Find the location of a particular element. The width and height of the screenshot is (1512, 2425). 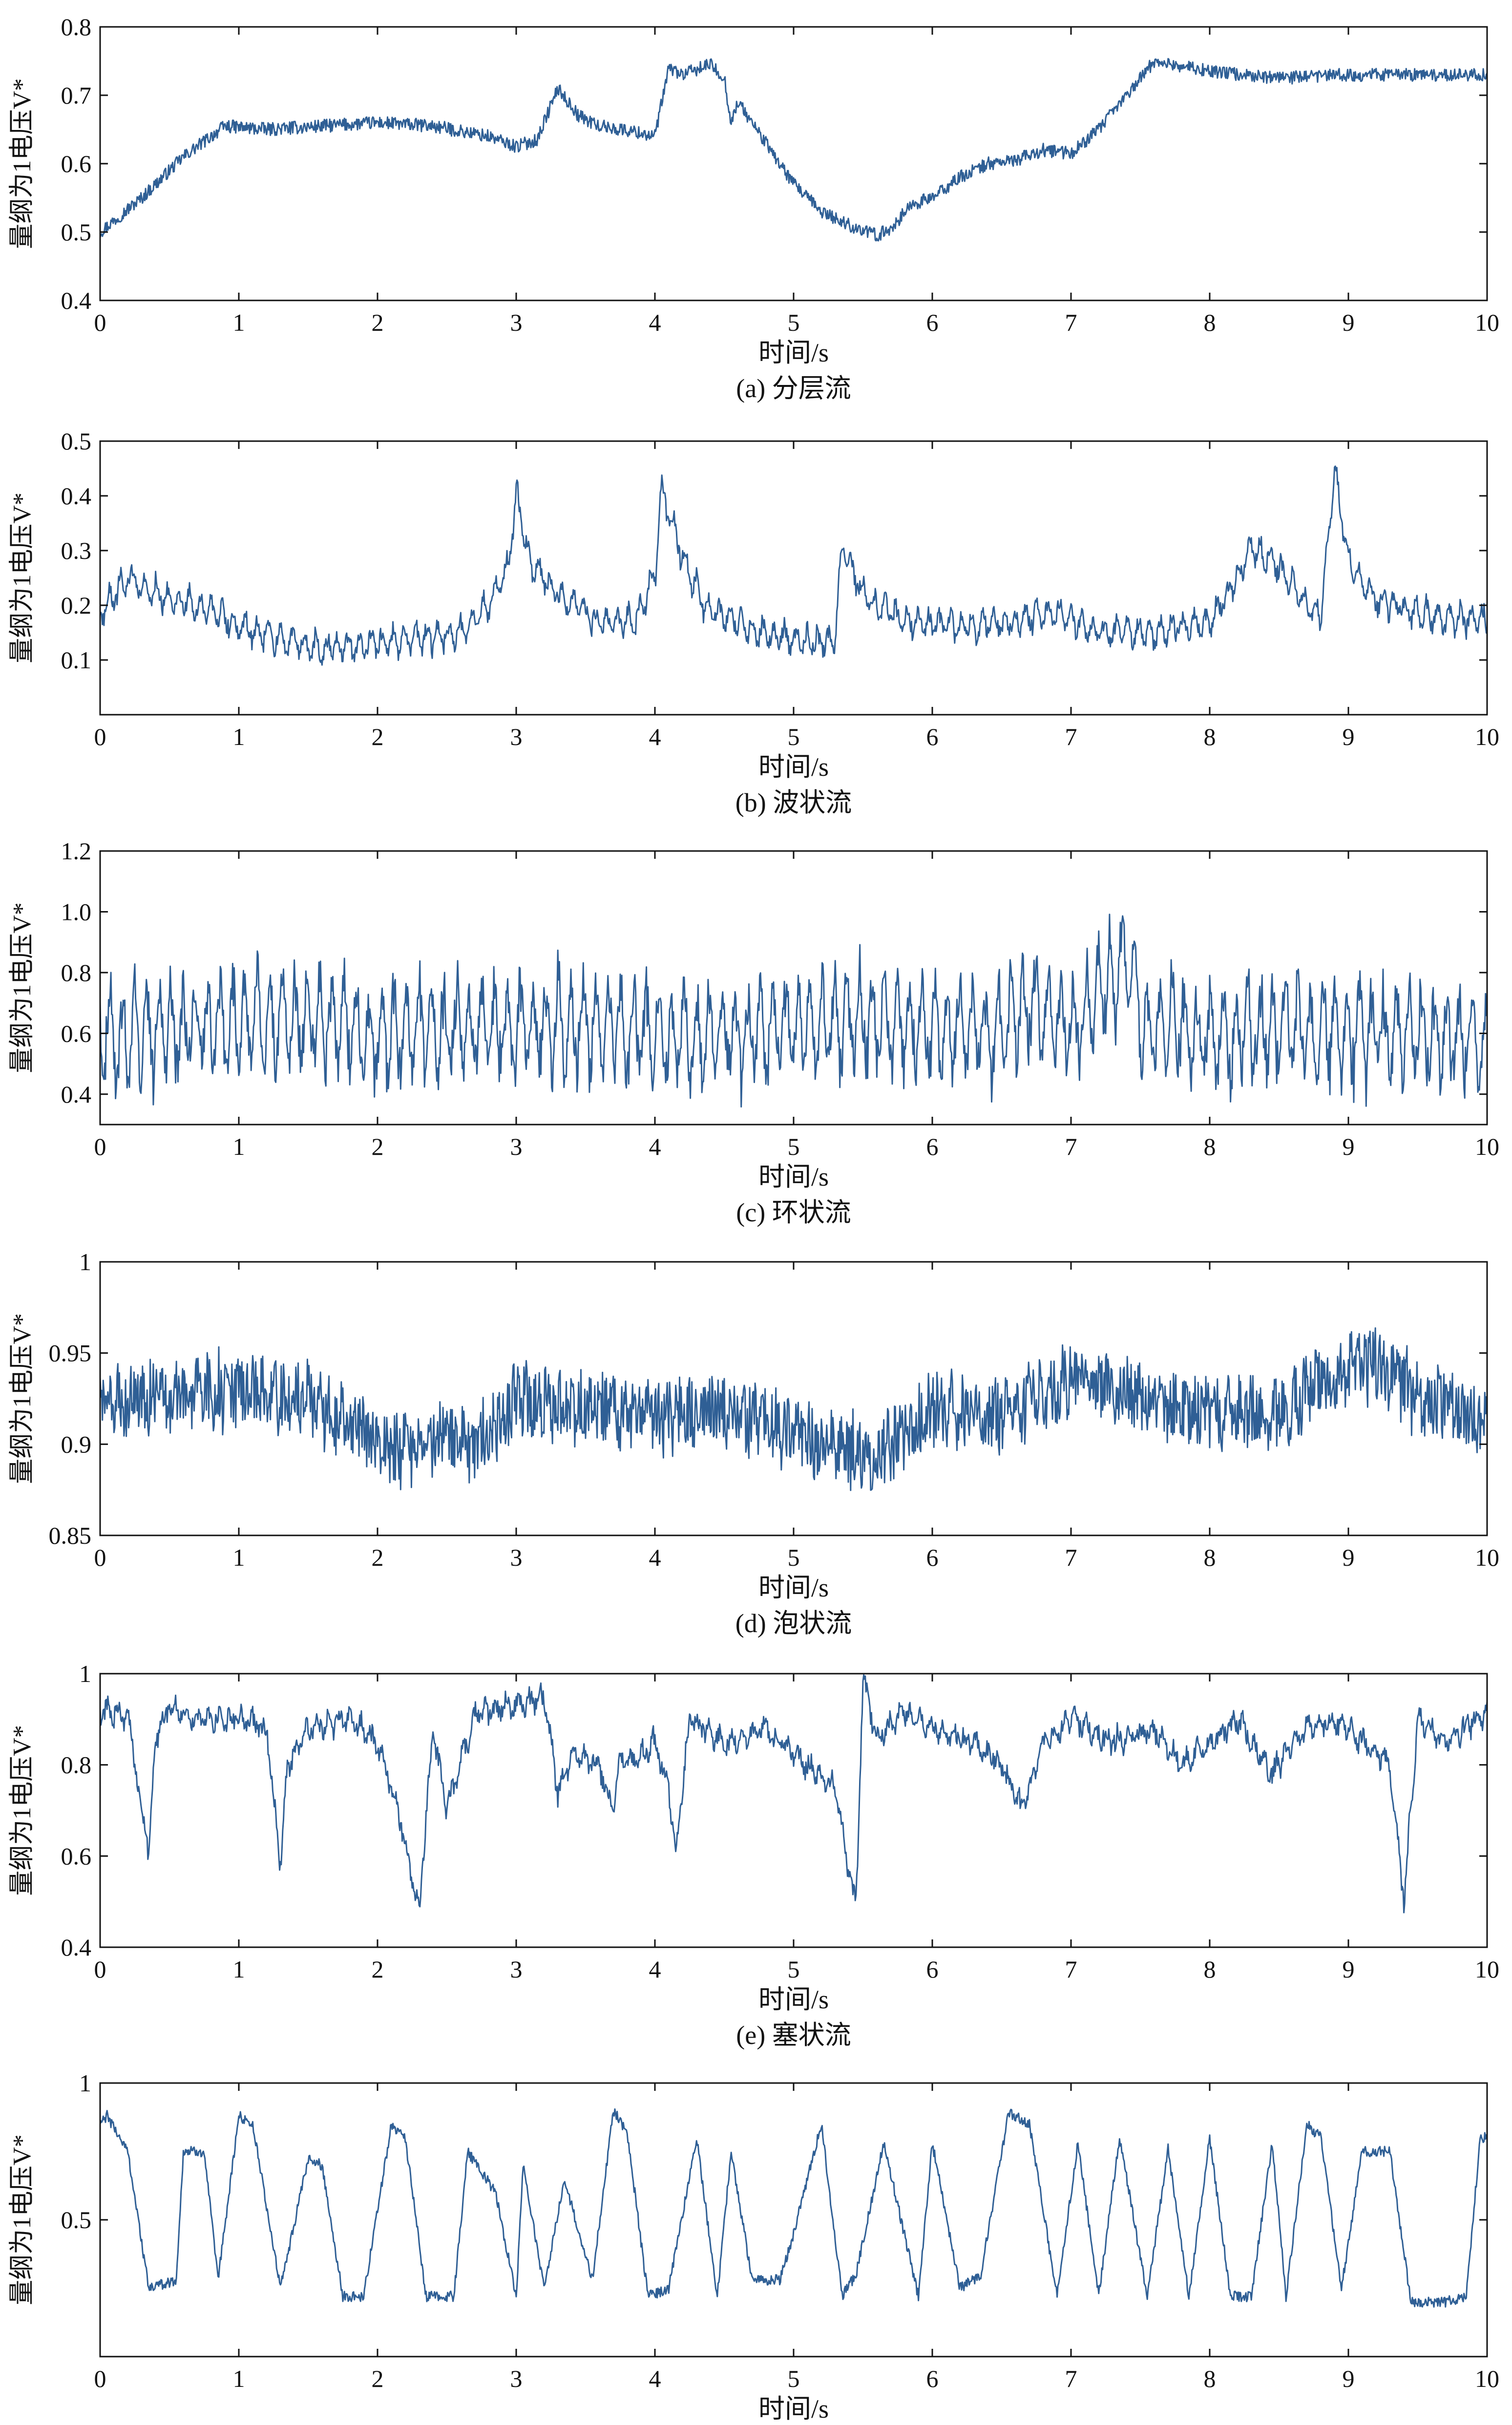

panel-caption: (c) 环状流 is located at coordinates (793, 1213).